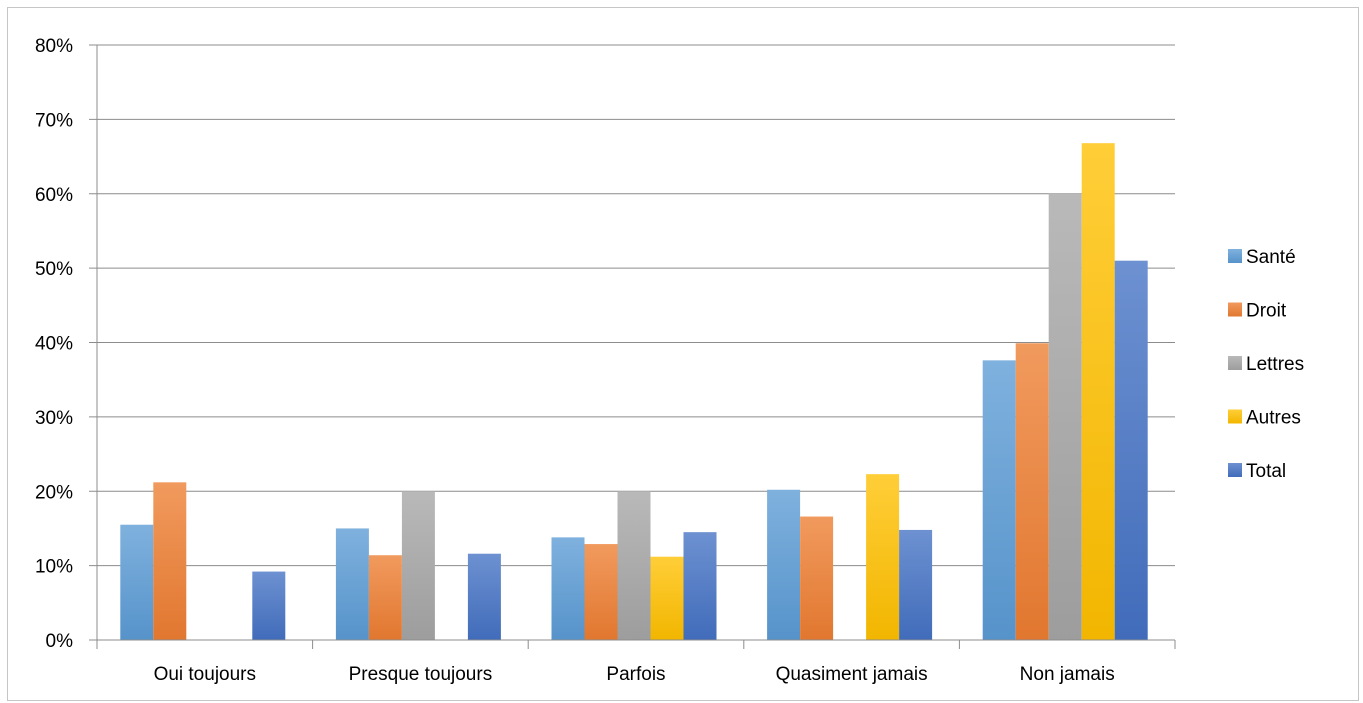 Image resolution: width=1363 pixels, height=703 pixels. I want to click on legend-swatch-santé, so click(1235, 256).